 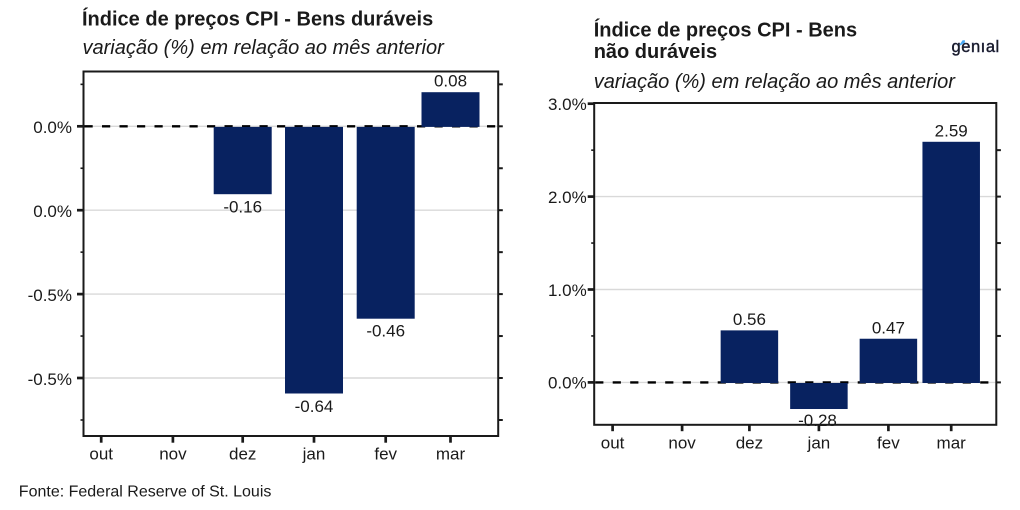 What do you see at coordinates (145, 491) in the screenshot?
I see `svg-text:Fonte: Federal Reserve of St.: Fonte: Federal Reserve of St. Louis` at bounding box center [145, 491].